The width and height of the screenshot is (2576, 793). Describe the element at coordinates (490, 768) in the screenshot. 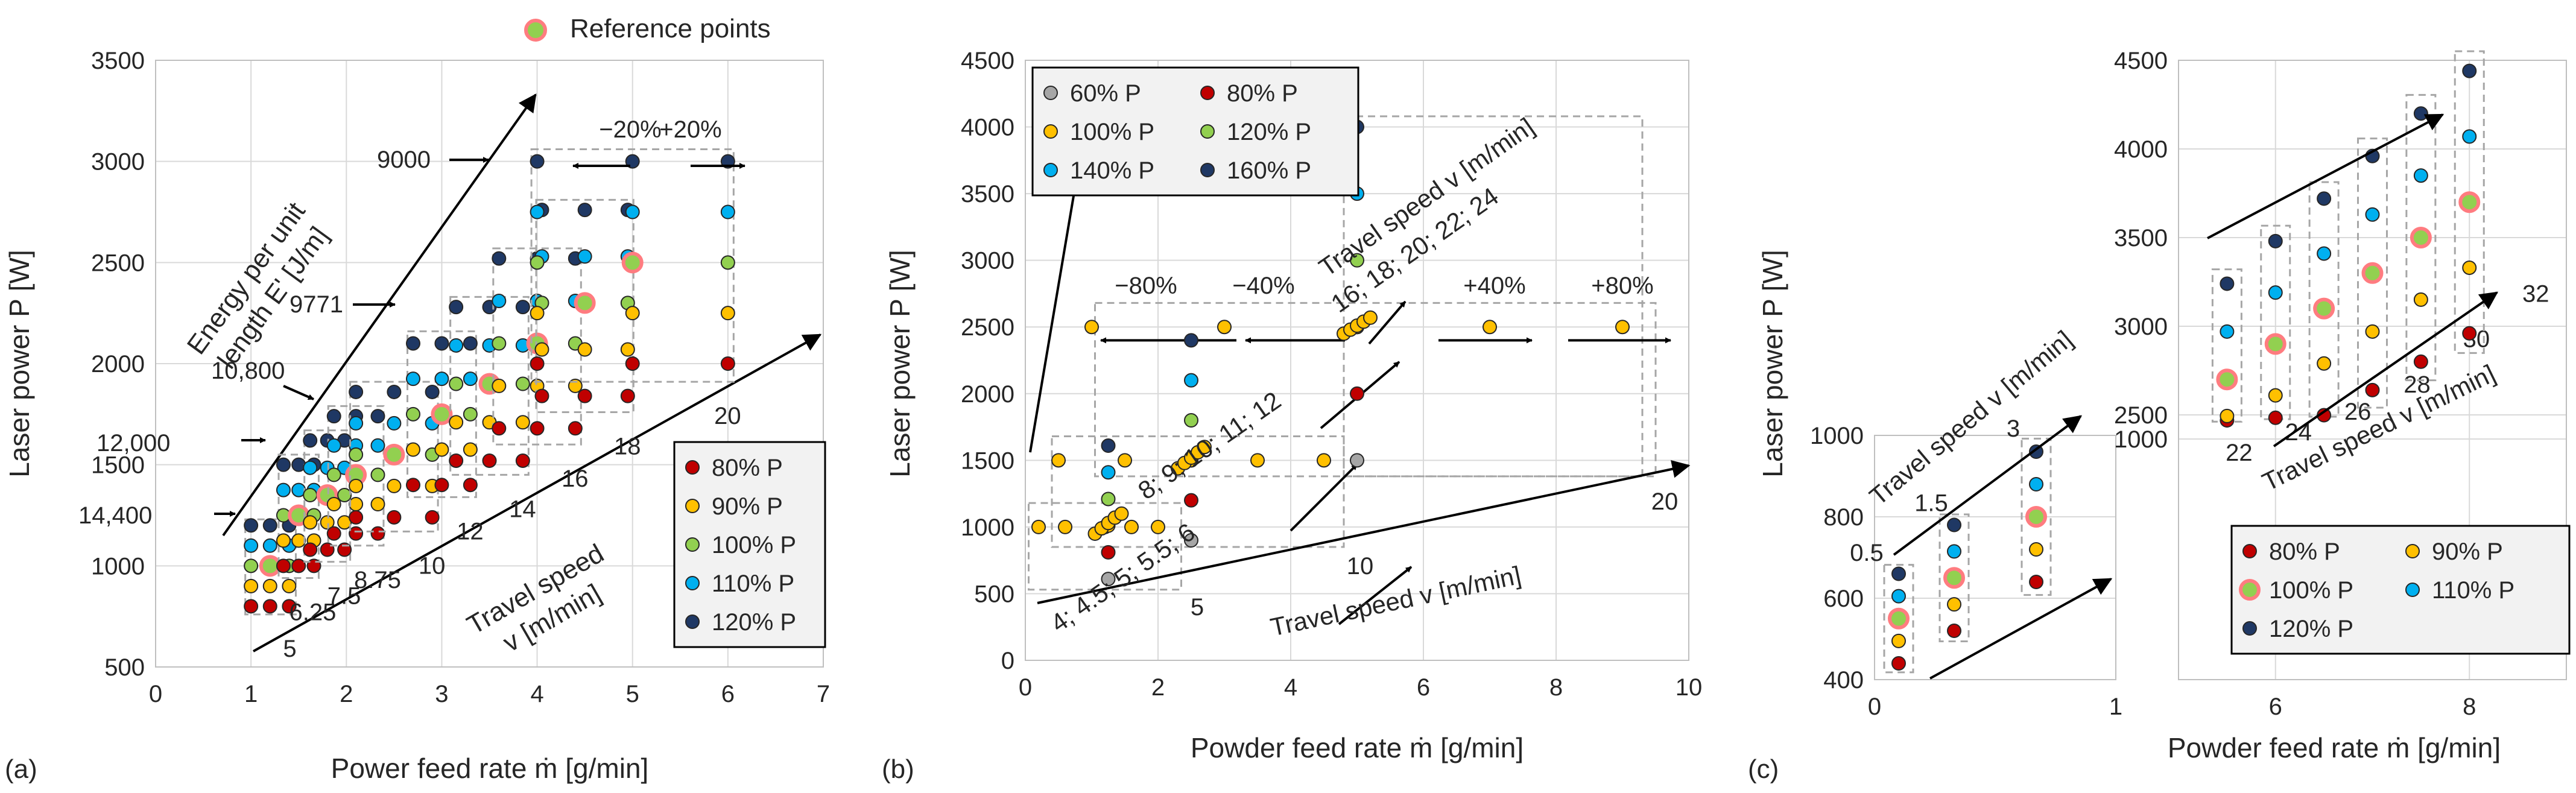

I see `x-axis-title: Power feed rate ṁ [g/min]` at that location.